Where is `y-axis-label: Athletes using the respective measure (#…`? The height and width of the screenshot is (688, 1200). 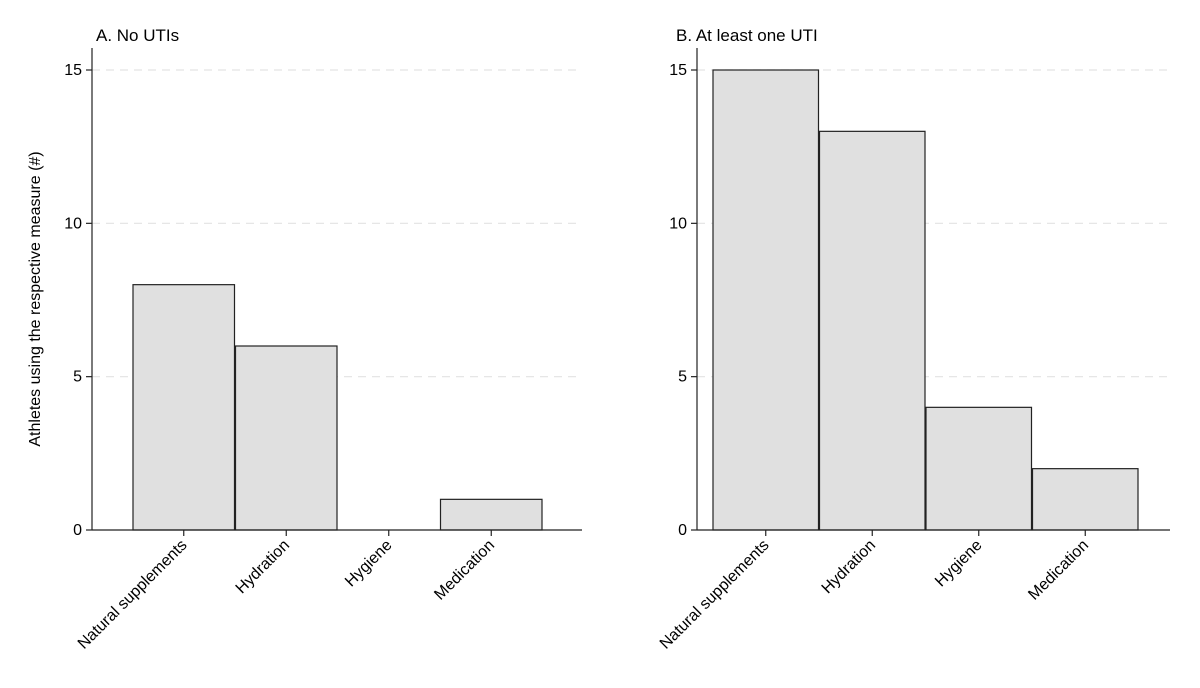
y-axis-label: Athletes using the respective measure (#… is located at coordinates (35, 298).